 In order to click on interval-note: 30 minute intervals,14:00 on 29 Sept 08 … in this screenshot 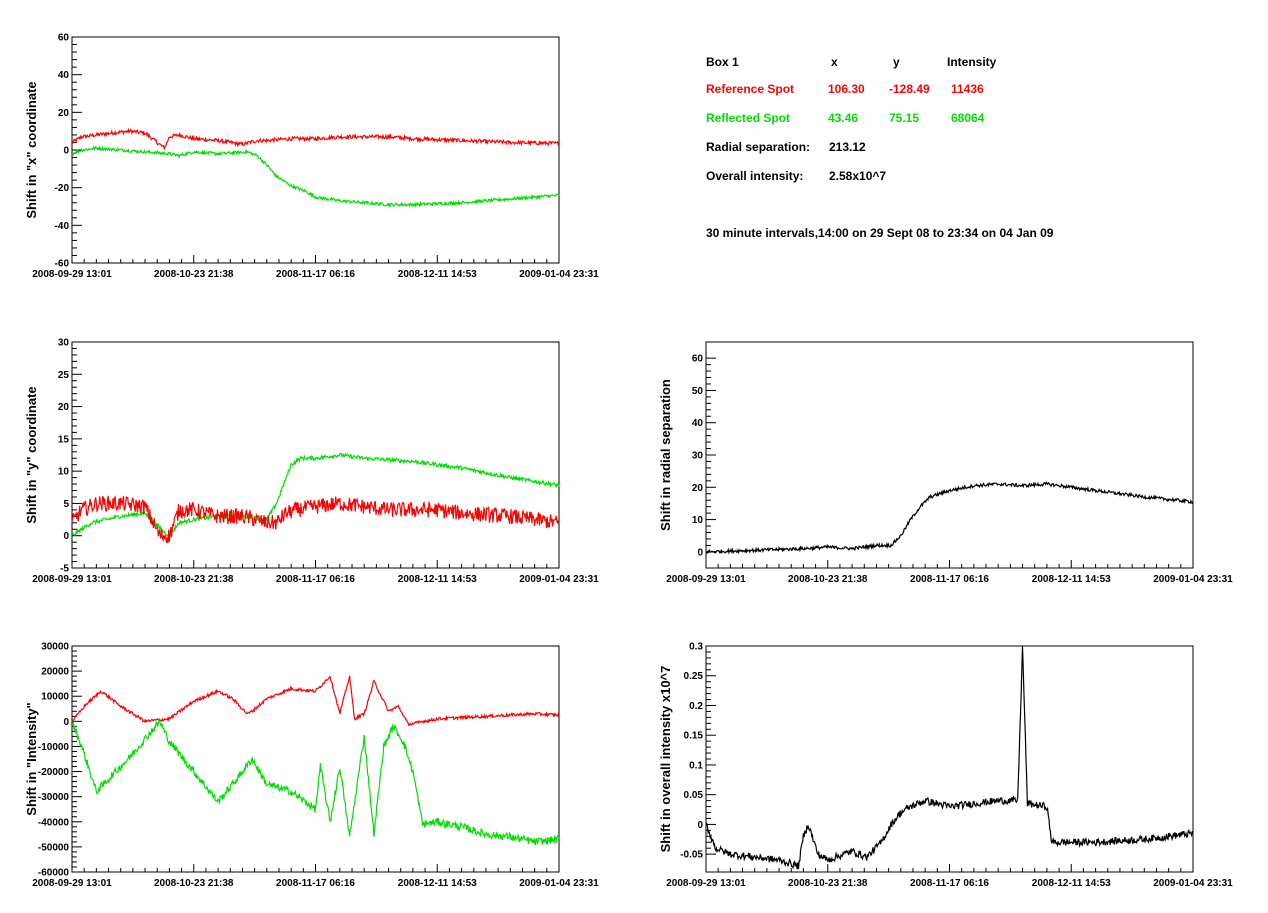, I will do `click(880, 233)`.